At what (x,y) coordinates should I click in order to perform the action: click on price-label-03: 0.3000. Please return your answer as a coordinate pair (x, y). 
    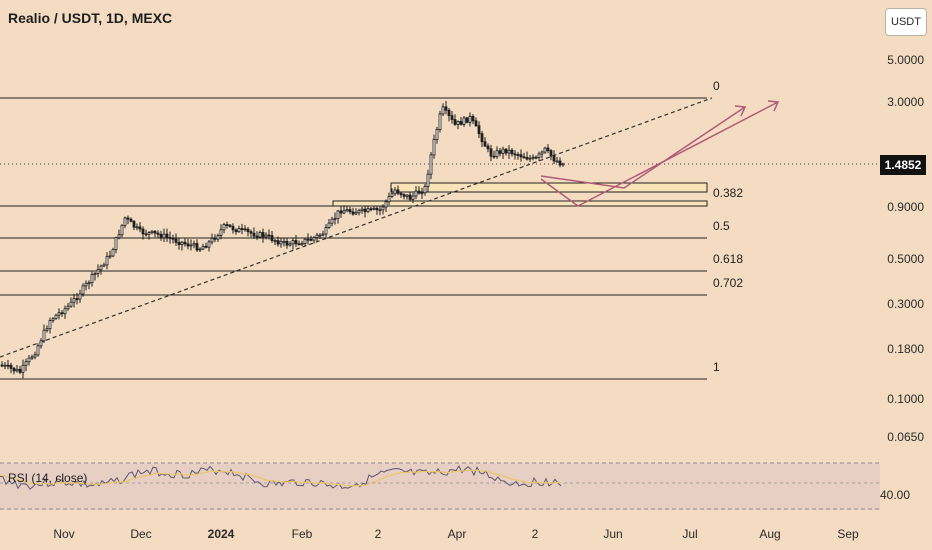
    Looking at the image, I should click on (905, 304).